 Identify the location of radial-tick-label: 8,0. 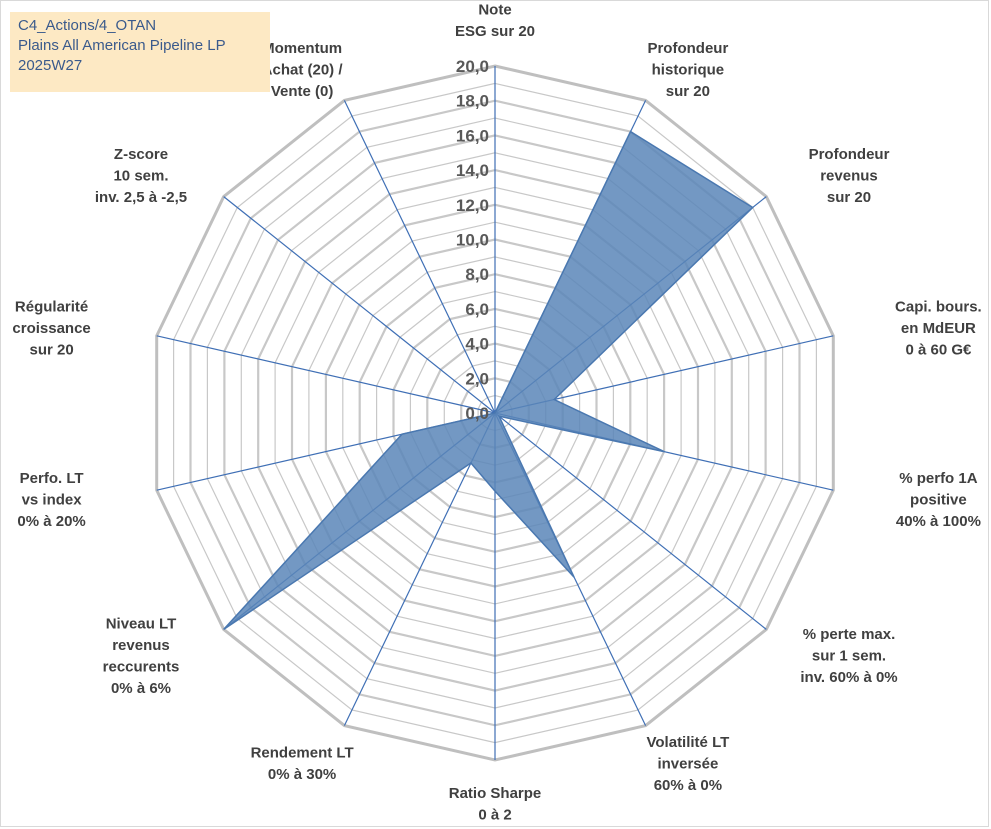
(477, 274).